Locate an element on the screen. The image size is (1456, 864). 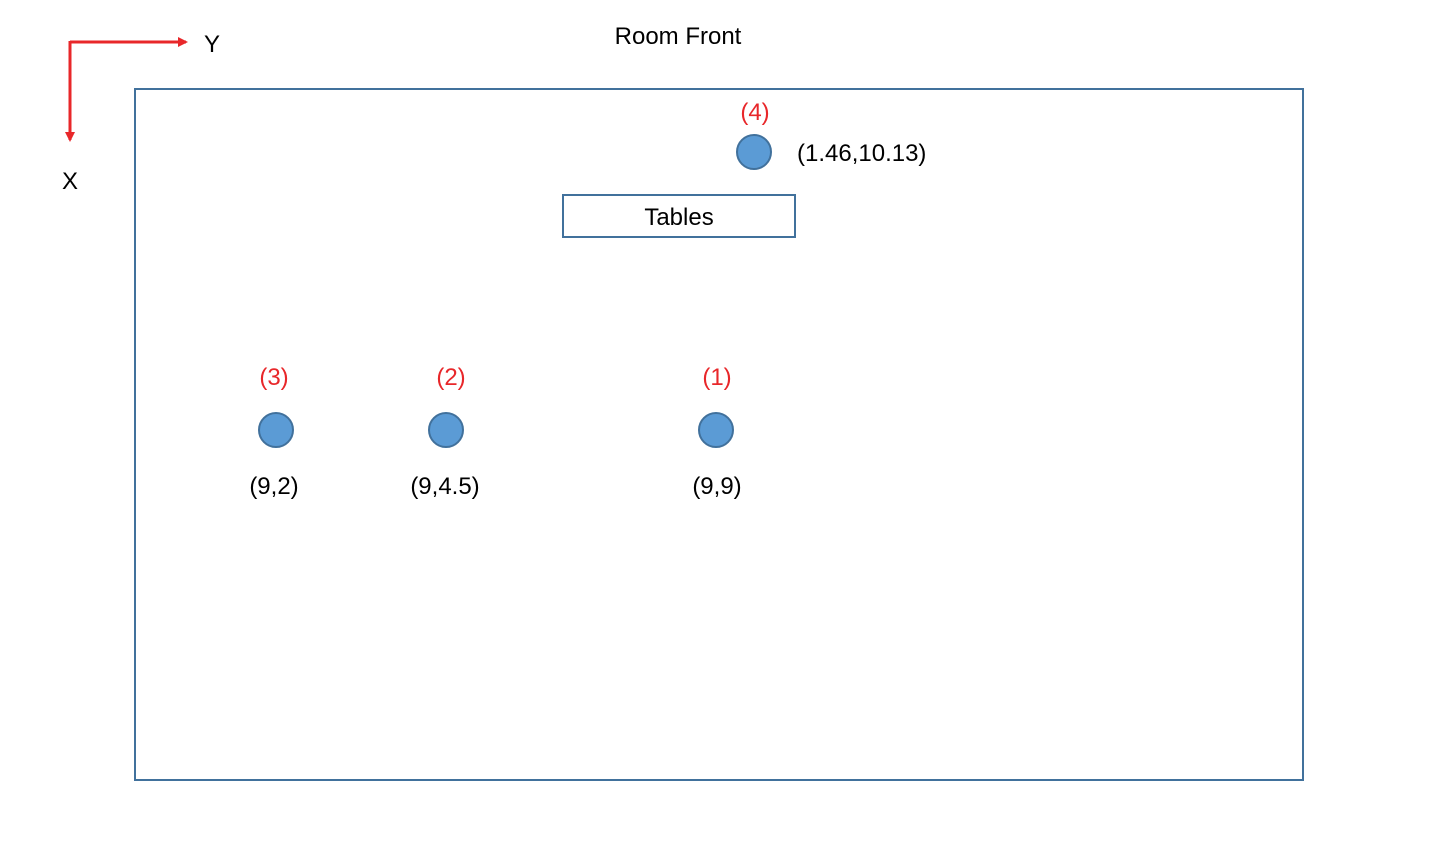
room-front-title: Room Front is located at coordinates (678, 36).